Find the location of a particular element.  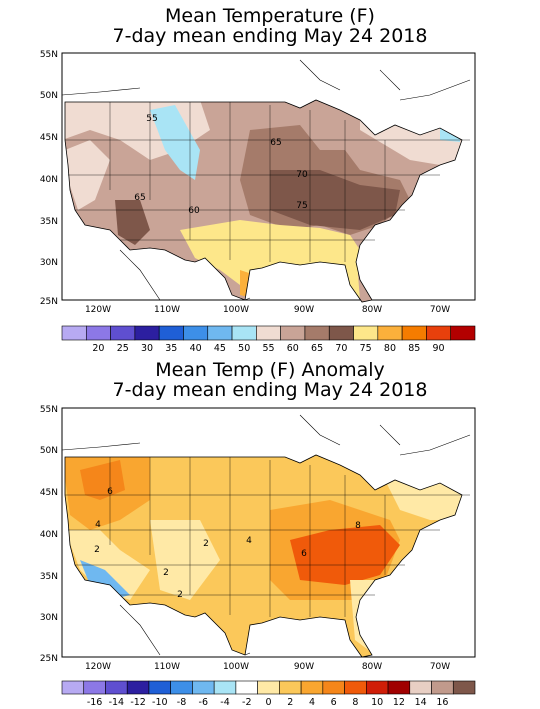

legend-label: -2 is located at coordinates (246, 702).